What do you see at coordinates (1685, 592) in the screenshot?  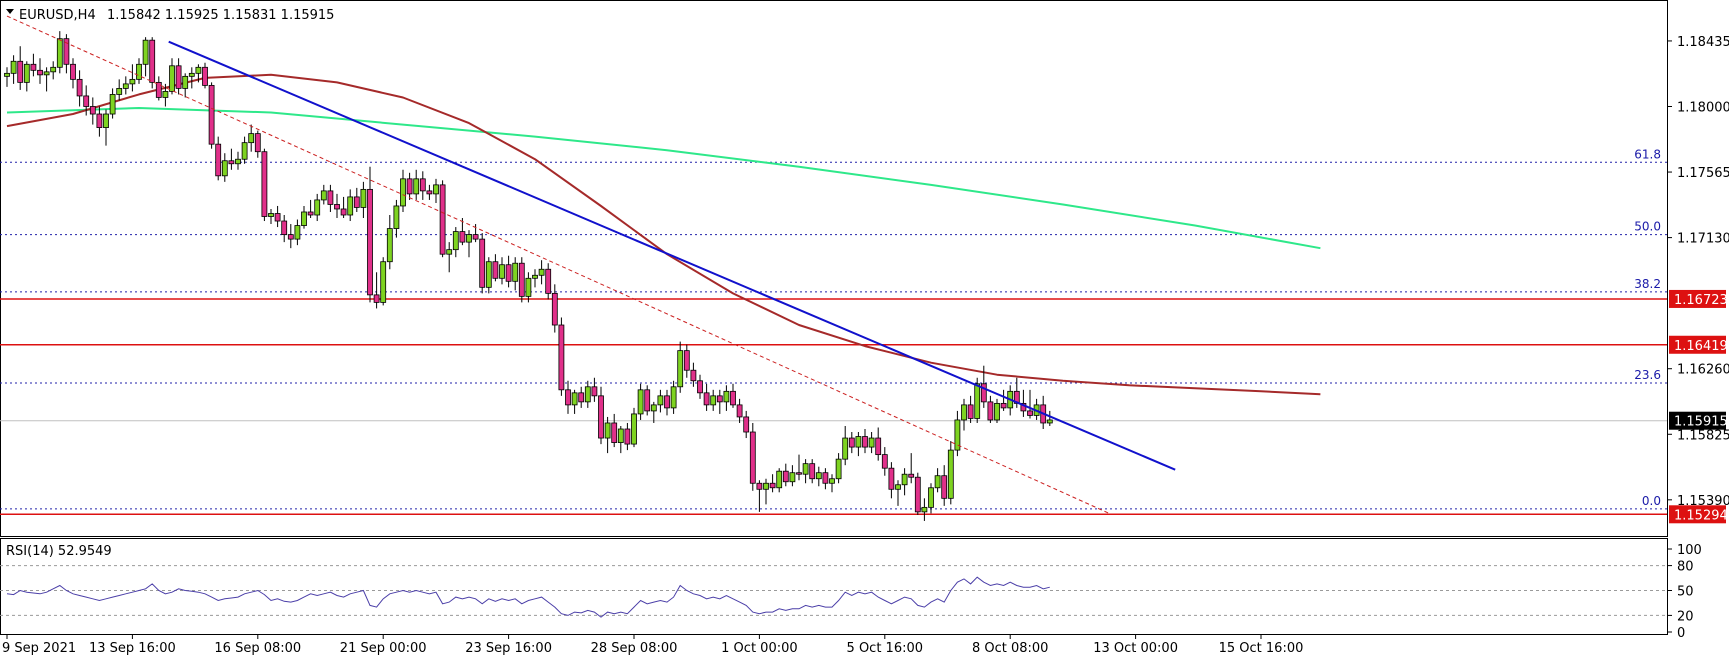 I see `rsi-tick-label: 50` at bounding box center [1685, 592].